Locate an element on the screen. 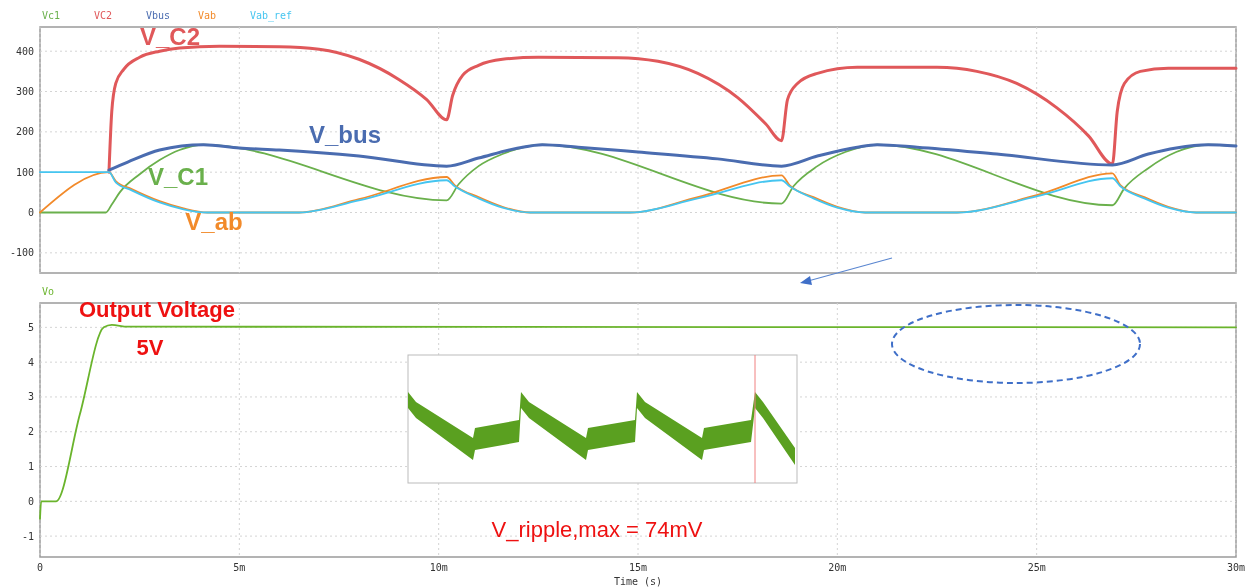  annotation: V_ab is located at coordinates (214, 221).